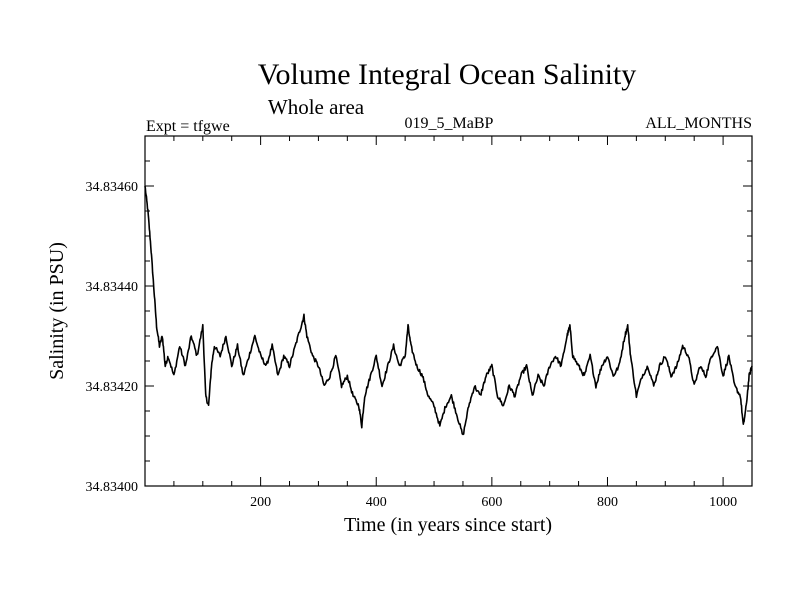 The image size is (800, 600). Describe the element at coordinates (723, 502) in the screenshot. I see `x-tick-label: 1000` at that location.